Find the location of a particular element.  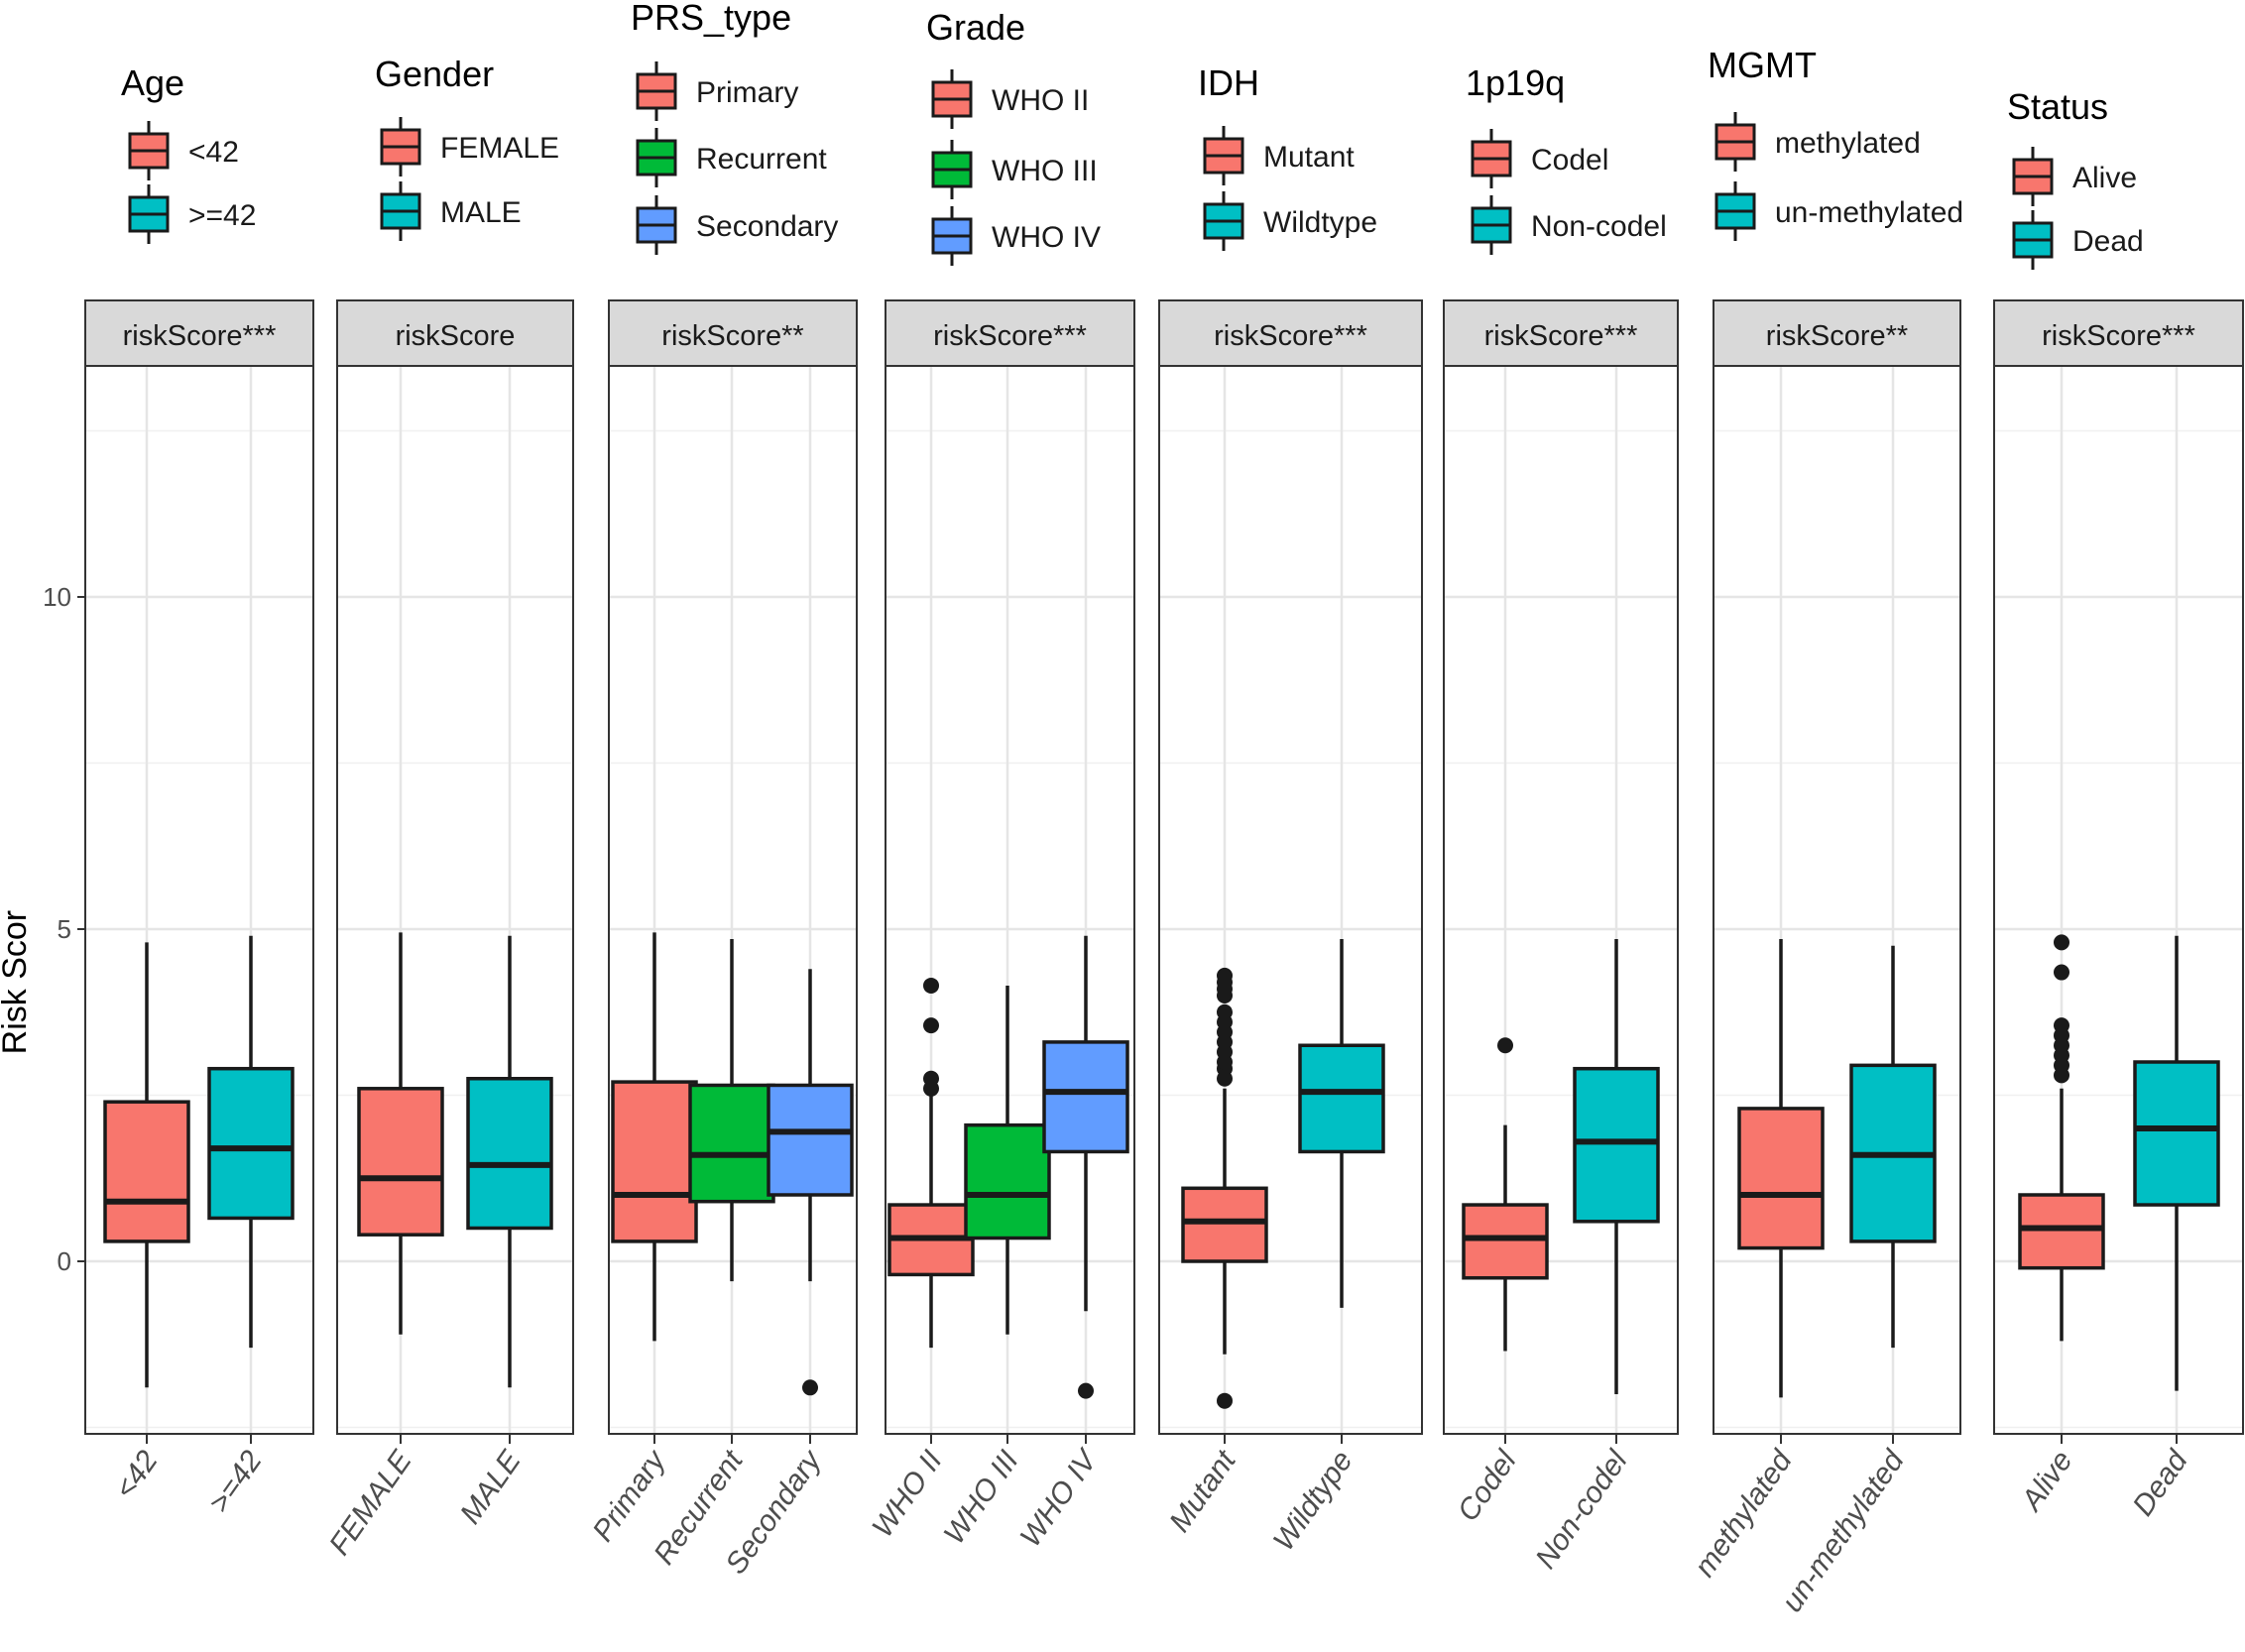

panel-gender: riskScore FEMALE MALE is located at coordinates (449, 930).